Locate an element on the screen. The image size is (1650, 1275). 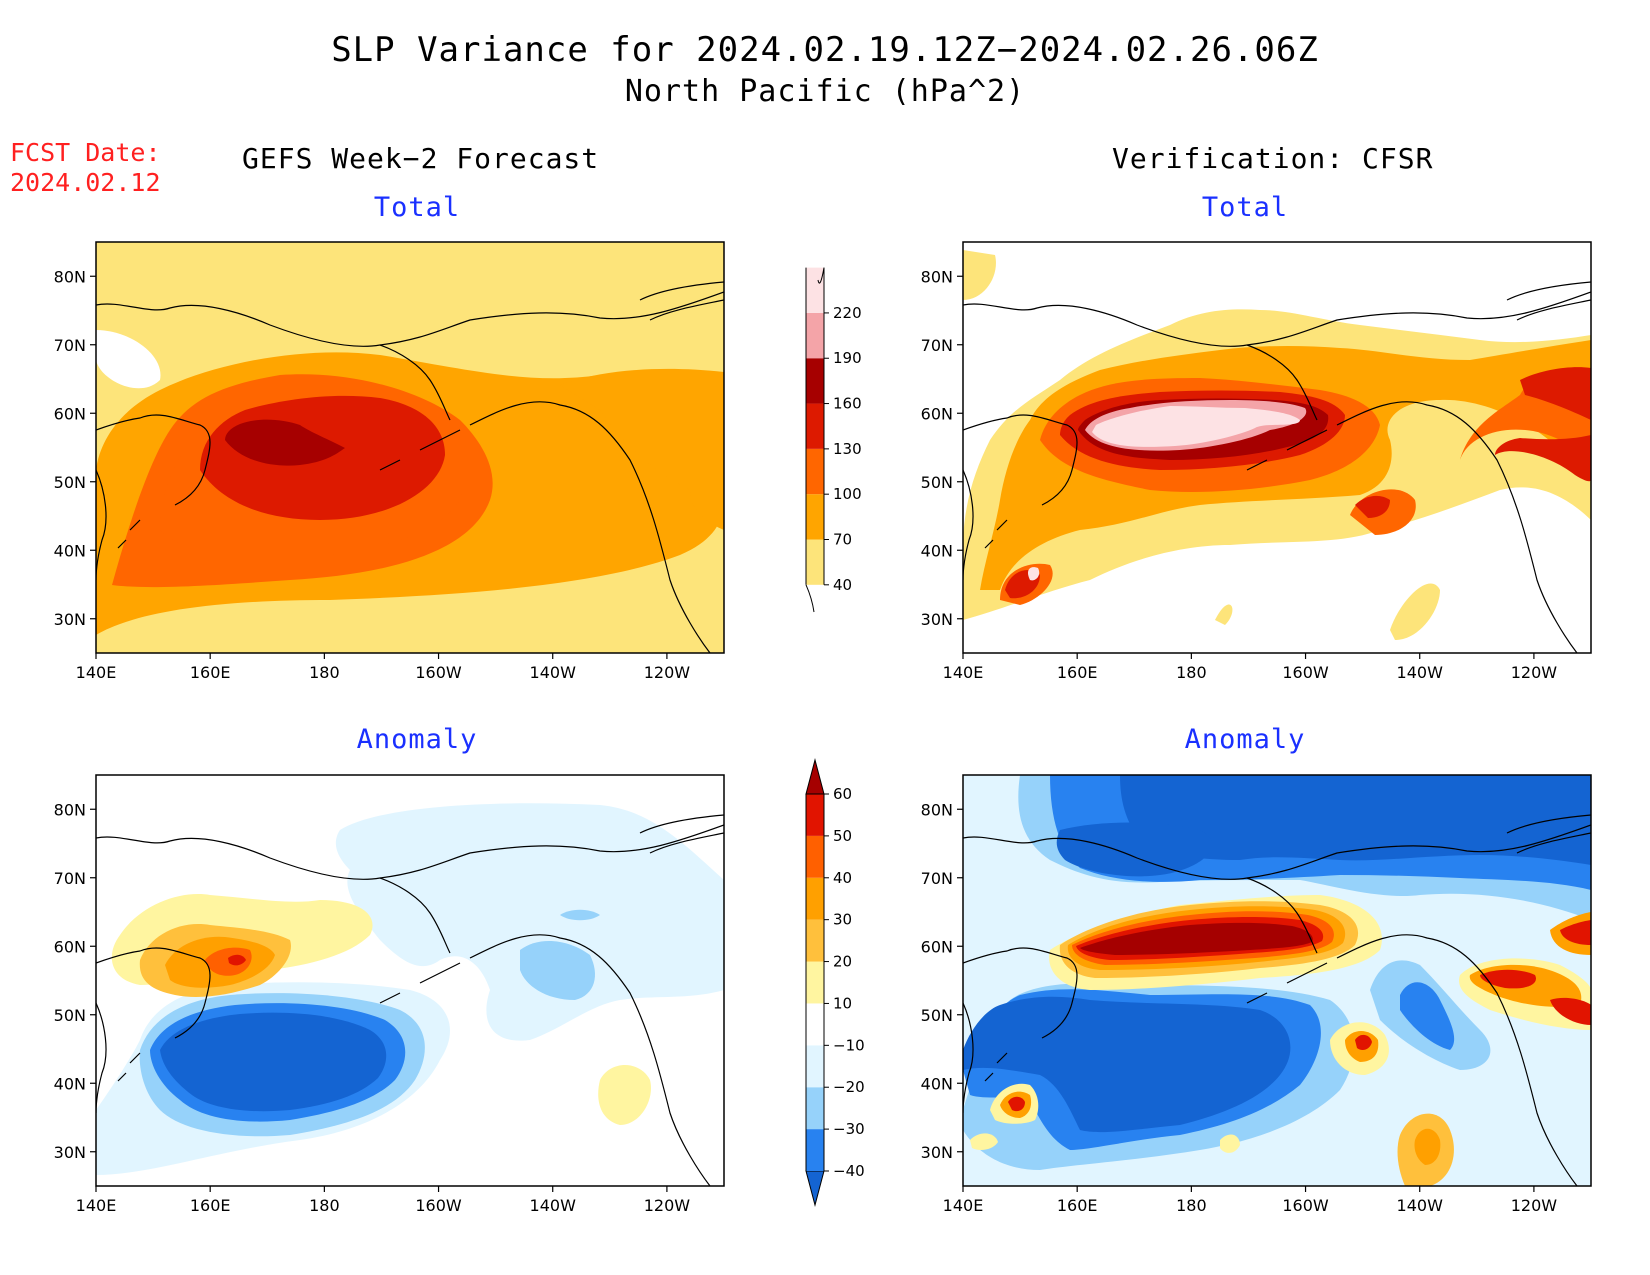
forecast-anomaly-map is located at coordinates (410, 980).